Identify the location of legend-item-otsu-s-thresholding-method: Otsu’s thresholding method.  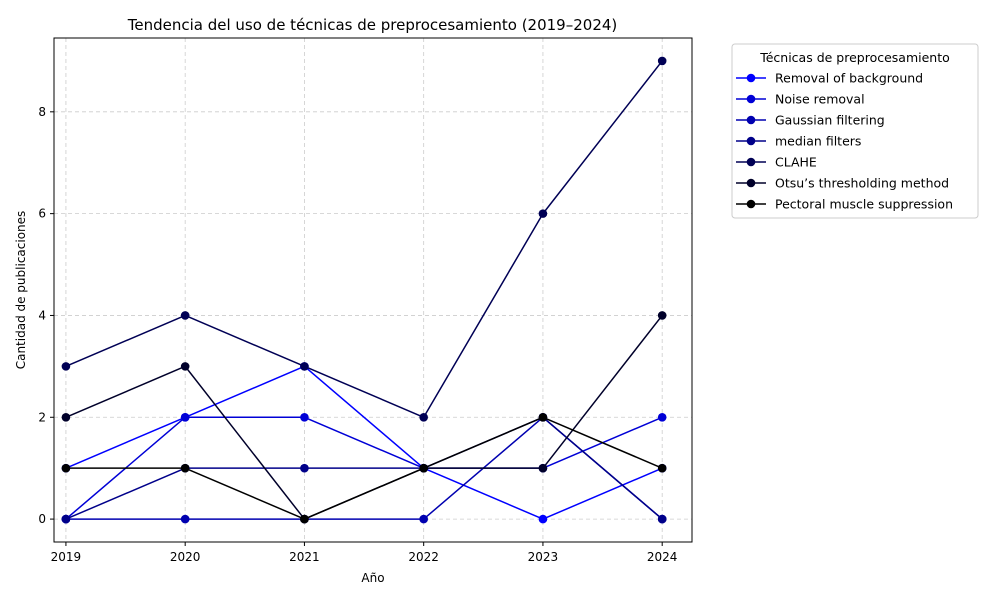
(842, 183).